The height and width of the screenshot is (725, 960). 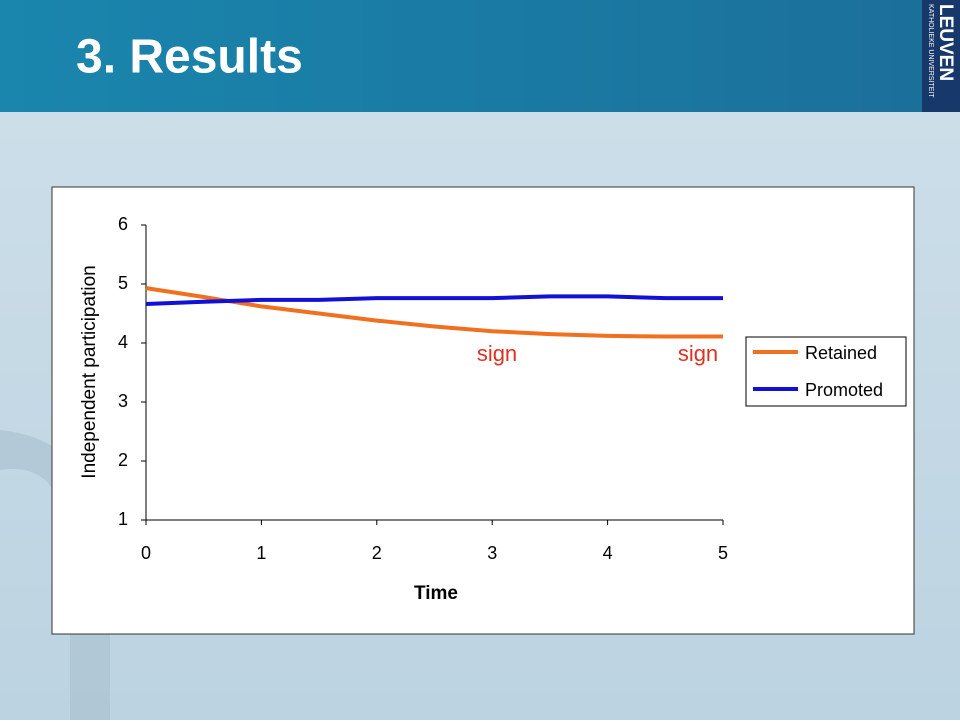 What do you see at coordinates (723, 553) in the screenshot?
I see `x-tick-label: 5` at bounding box center [723, 553].